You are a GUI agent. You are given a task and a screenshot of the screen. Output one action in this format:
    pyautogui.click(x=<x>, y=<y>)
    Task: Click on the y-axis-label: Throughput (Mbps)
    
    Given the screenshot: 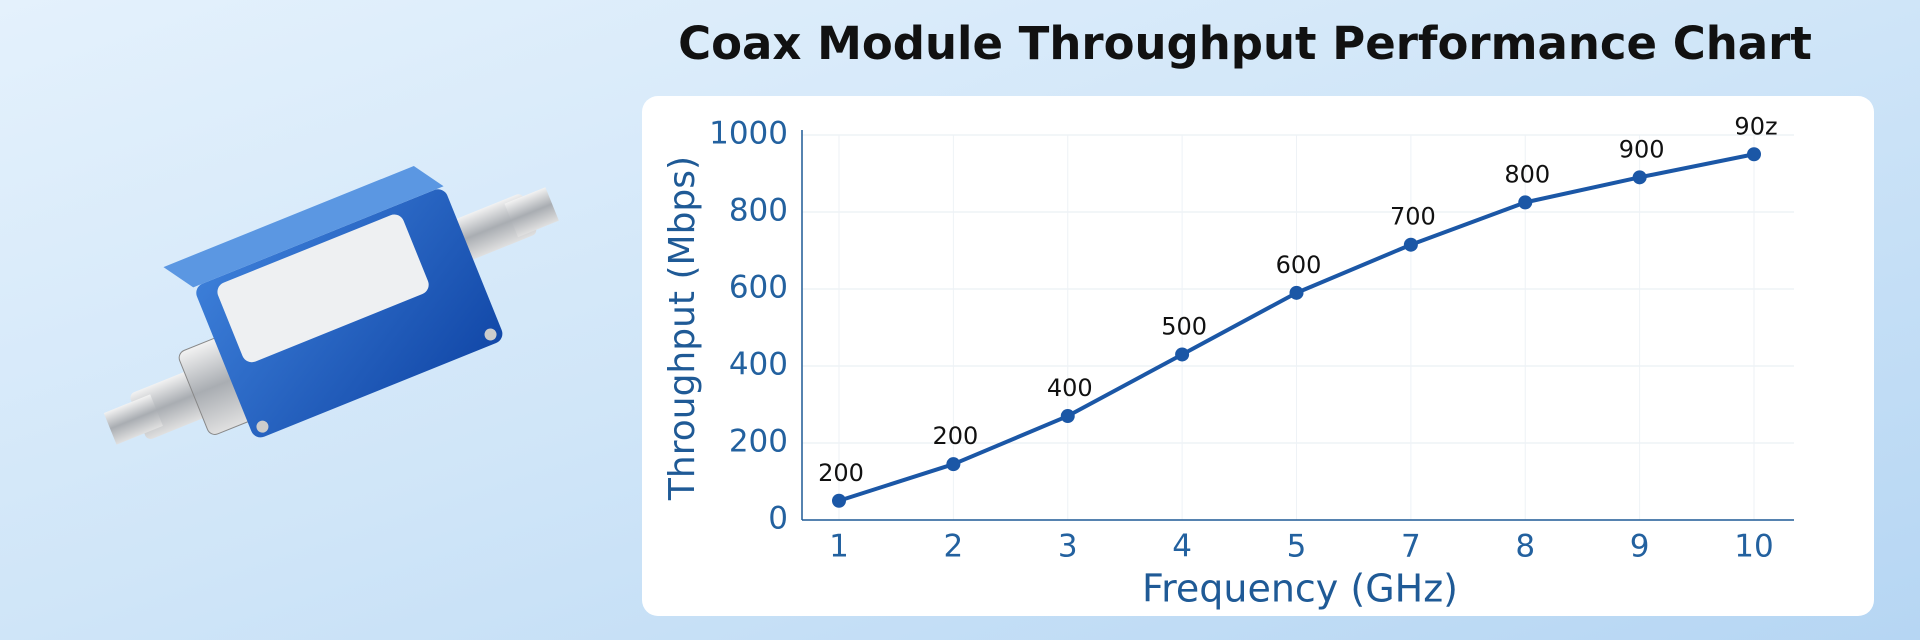 What is the action you would take?
    pyautogui.click(x=682, y=328)
    